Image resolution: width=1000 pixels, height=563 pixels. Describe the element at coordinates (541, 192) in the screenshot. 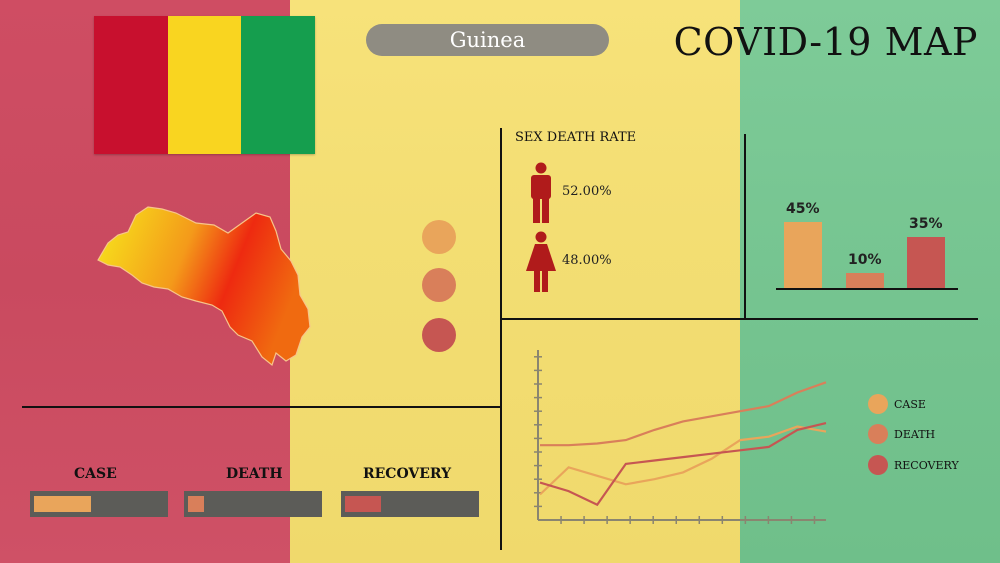

I see `male-figure-icon` at that location.